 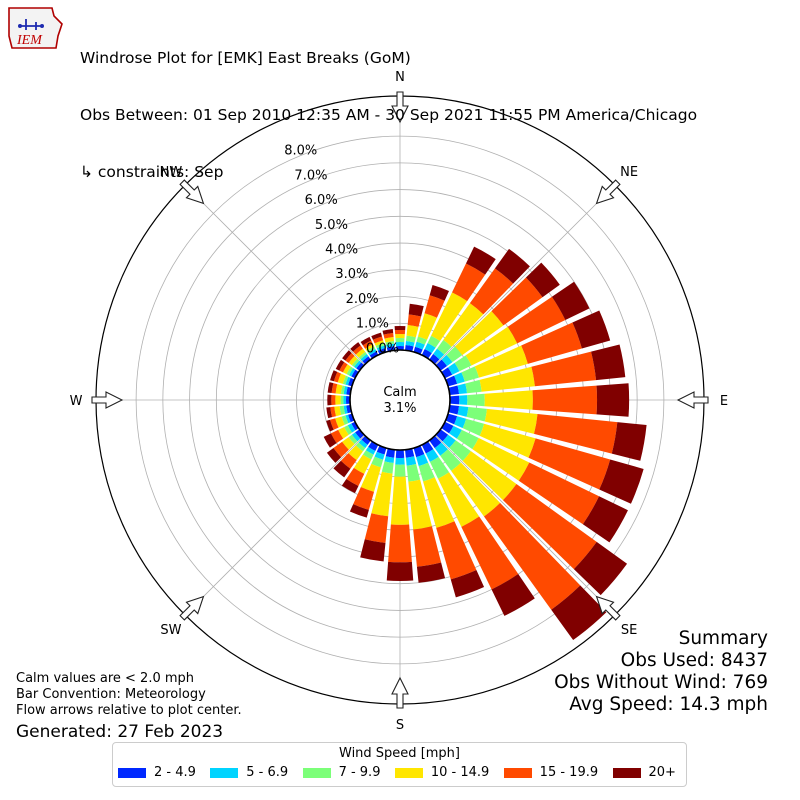 I want to click on legend-label: 2 - 4.9, so click(x=175, y=772).